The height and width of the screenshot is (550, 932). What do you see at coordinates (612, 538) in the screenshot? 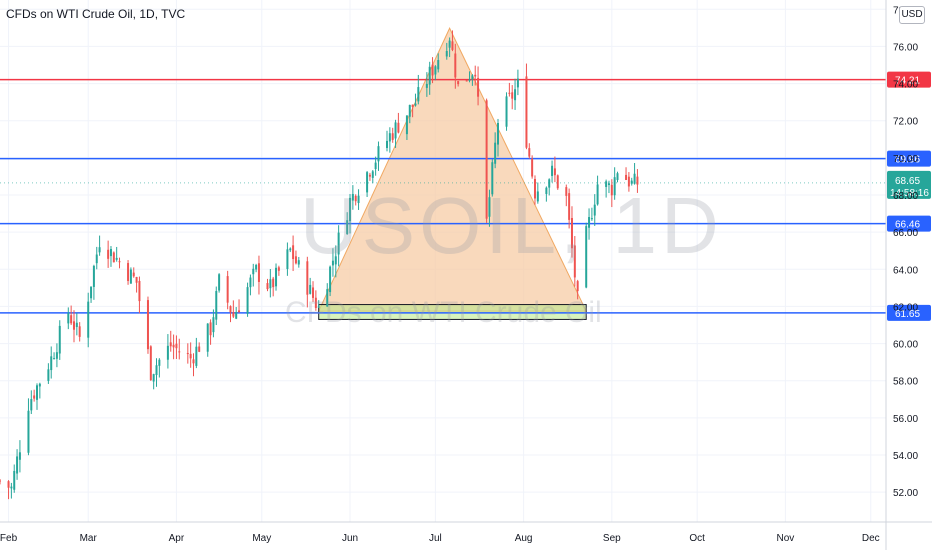
I see `x-tick-label: Sep` at bounding box center [612, 538].